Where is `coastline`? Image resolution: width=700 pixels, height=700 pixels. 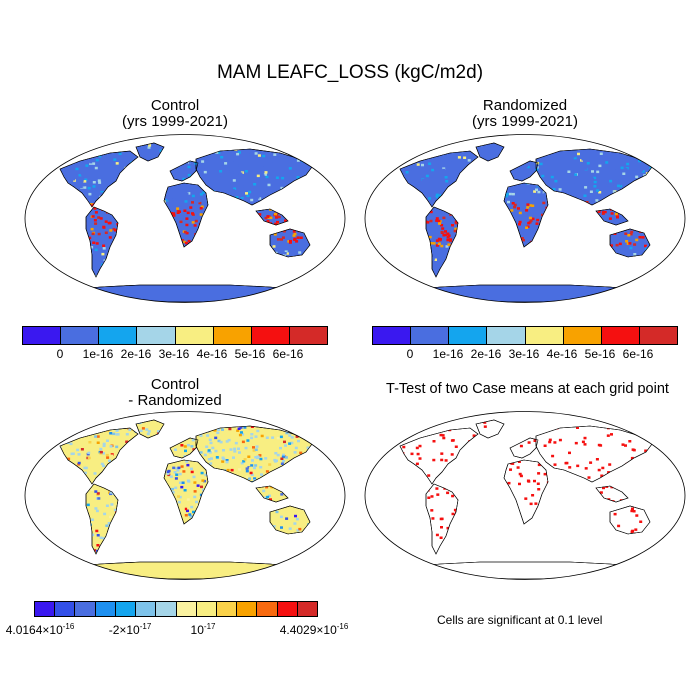
coastline is located at coordinates (186, 492).